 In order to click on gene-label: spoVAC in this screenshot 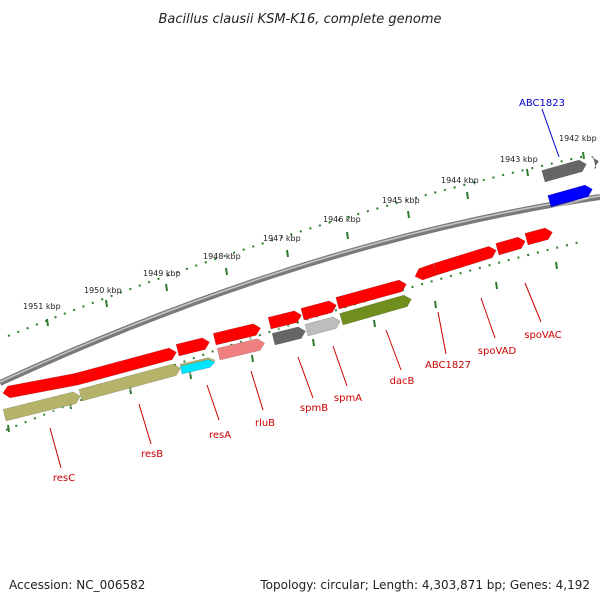, I will do `click(543, 335)`.